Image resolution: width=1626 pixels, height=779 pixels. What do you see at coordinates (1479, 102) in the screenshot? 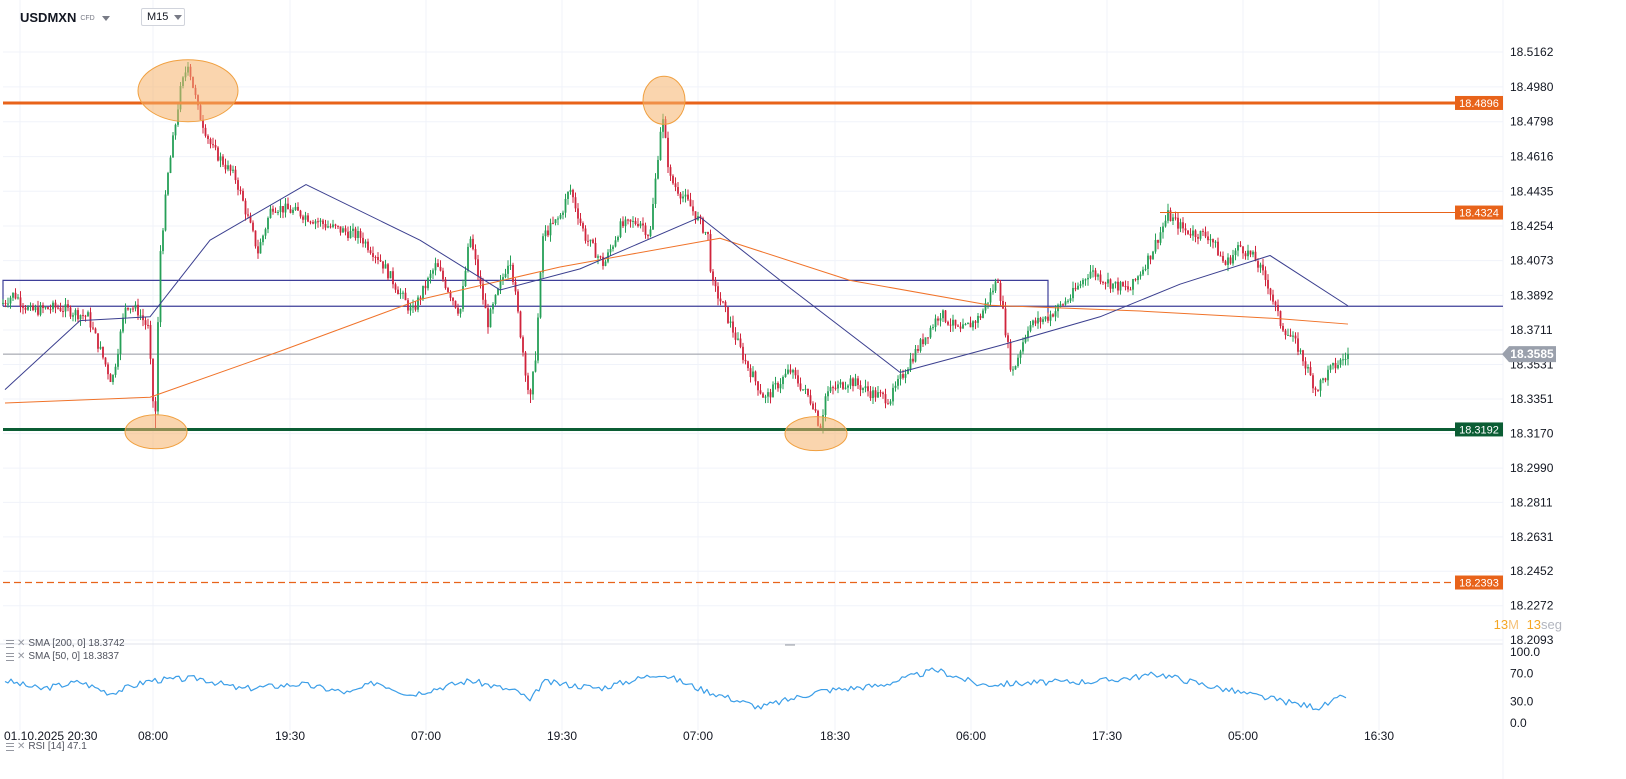
I see `level-label-bg-resistance` at bounding box center [1479, 102].